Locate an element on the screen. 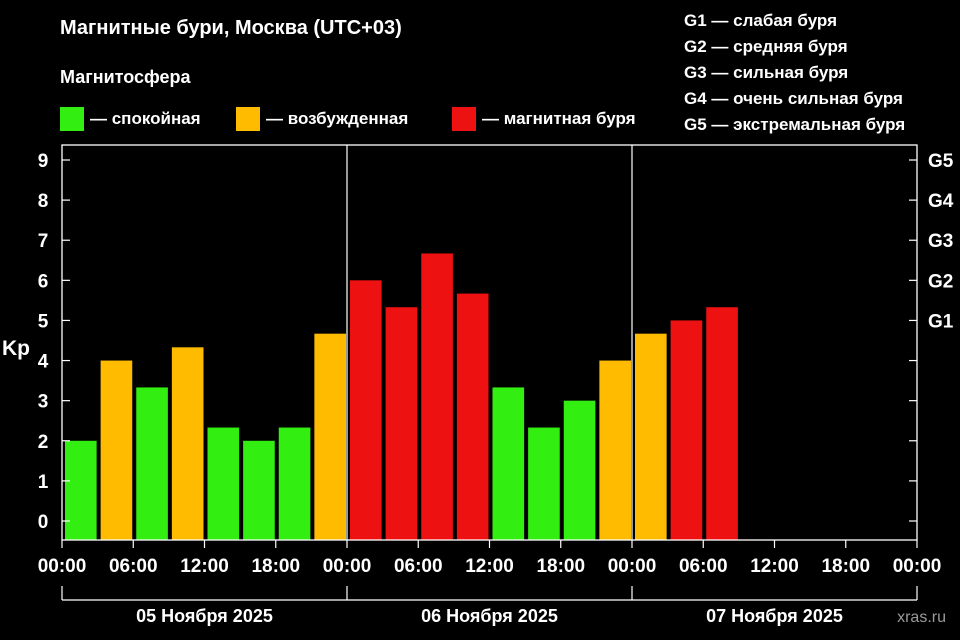 The image size is (960, 640). y-tick-label: 6 is located at coordinates (43, 281).